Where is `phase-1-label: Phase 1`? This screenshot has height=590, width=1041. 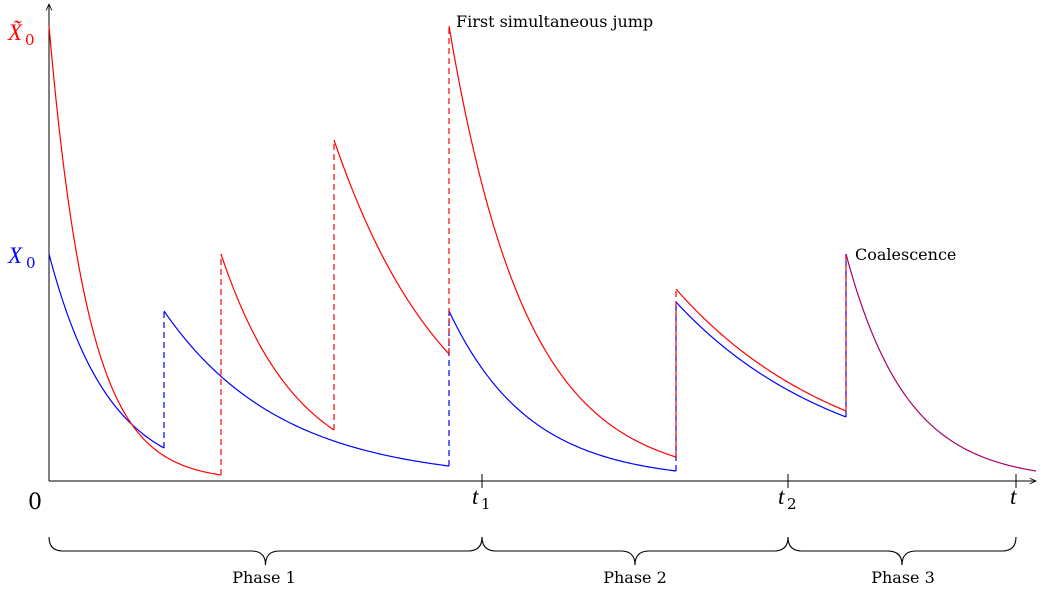 phase-1-label: Phase 1 is located at coordinates (264, 577).